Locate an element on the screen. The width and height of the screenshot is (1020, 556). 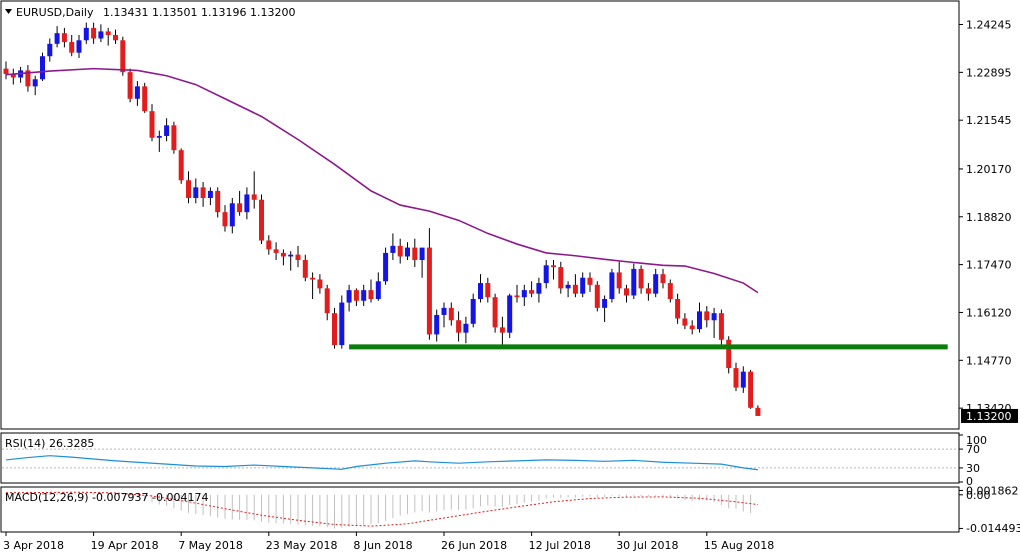
rsi-y-tick-label: 0 is located at coordinates (969, 481).